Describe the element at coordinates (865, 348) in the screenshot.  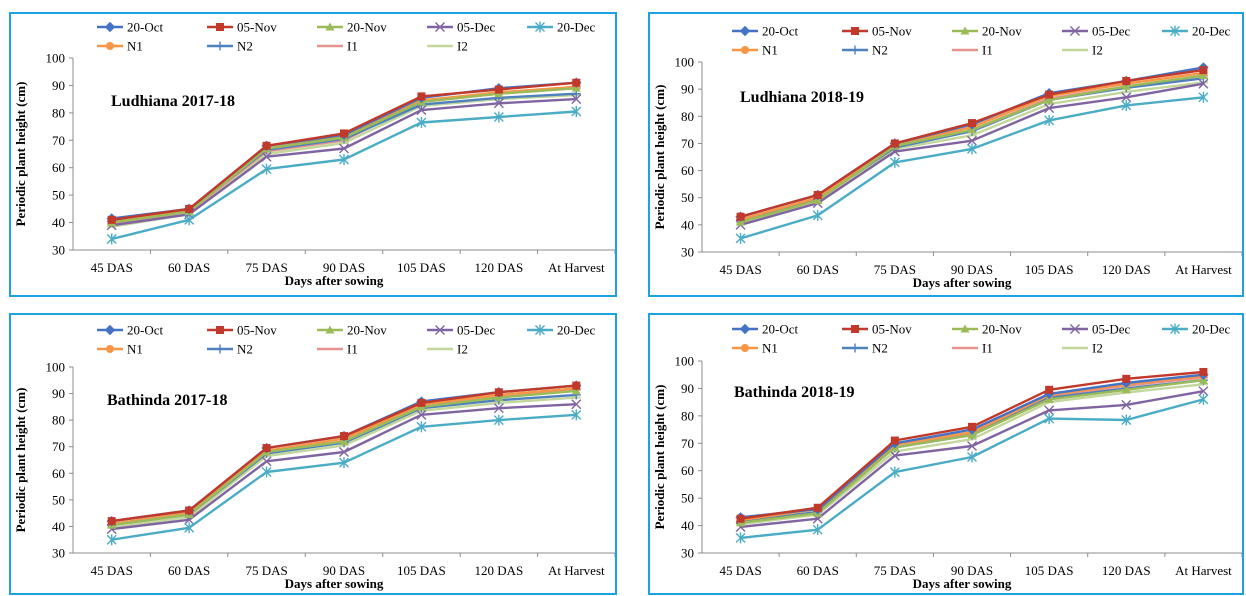
I see `chart-3-legend-item-n2: N2` at that location.